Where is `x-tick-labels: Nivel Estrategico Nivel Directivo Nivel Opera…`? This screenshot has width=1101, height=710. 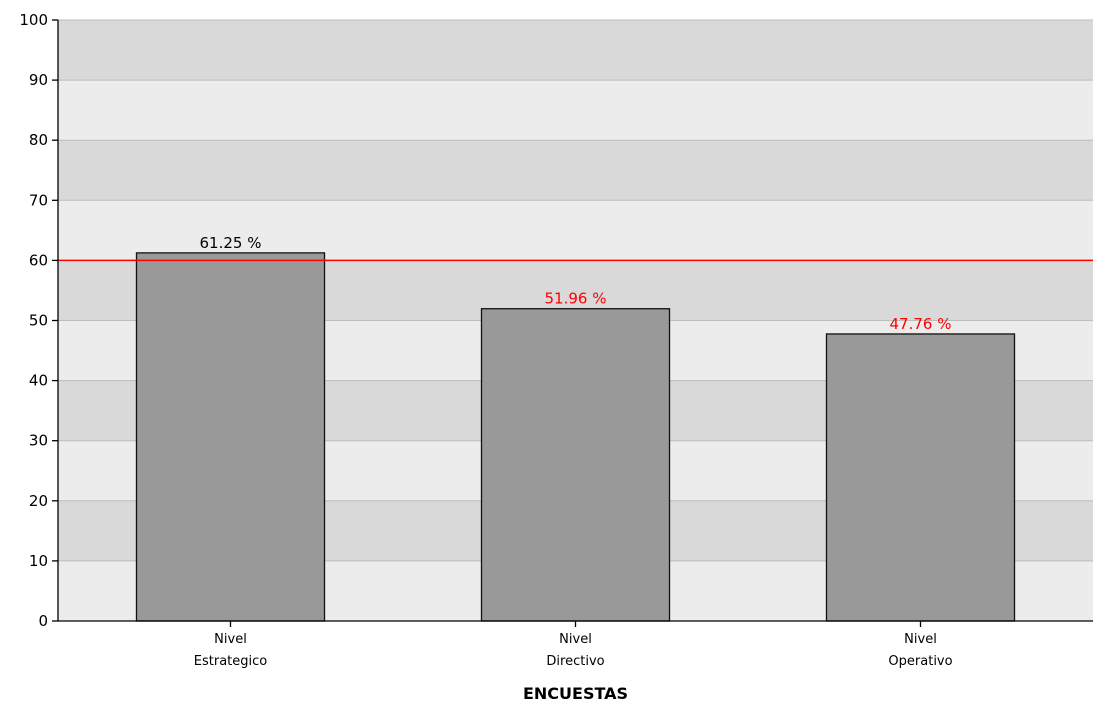 x-tick-labels: Nivel Estrategico Nivel Directivo Nivel Opera… is located at coordinates (573, 650).